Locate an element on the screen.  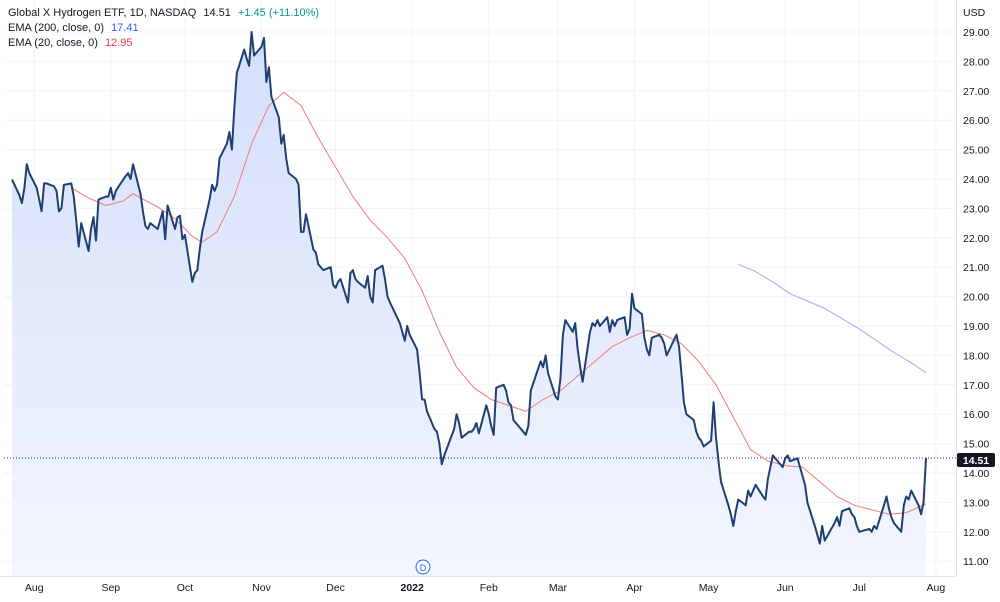
legend-ema200-value: 17.41 is located at coordinates (125, 28).